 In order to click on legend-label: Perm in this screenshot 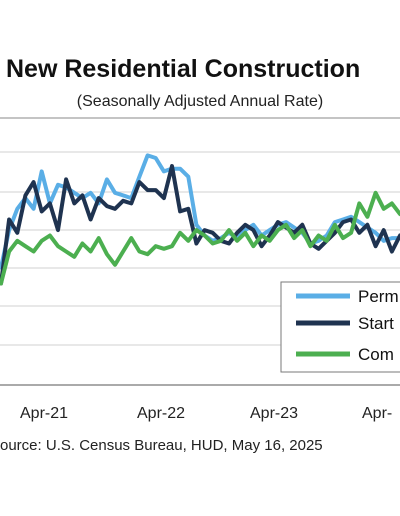, I will do `click(378, 296)`.